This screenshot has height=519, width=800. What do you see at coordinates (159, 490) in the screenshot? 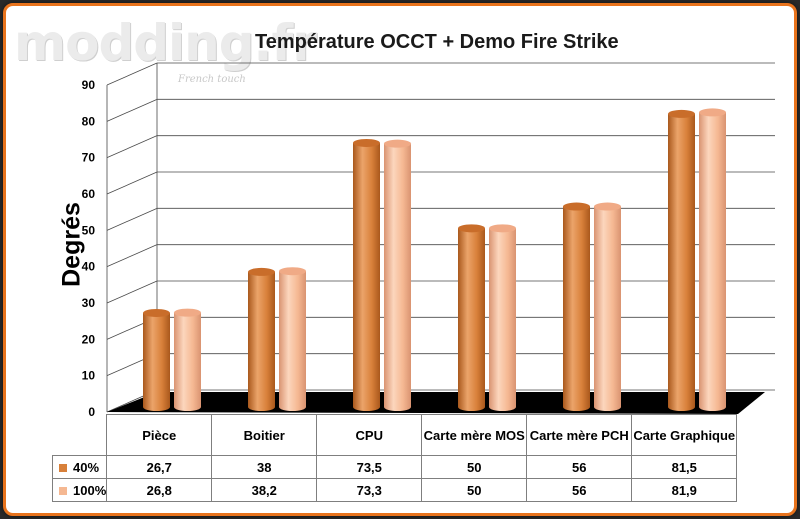
I see `data-label: 26,8` at bounding box center [159, 490].